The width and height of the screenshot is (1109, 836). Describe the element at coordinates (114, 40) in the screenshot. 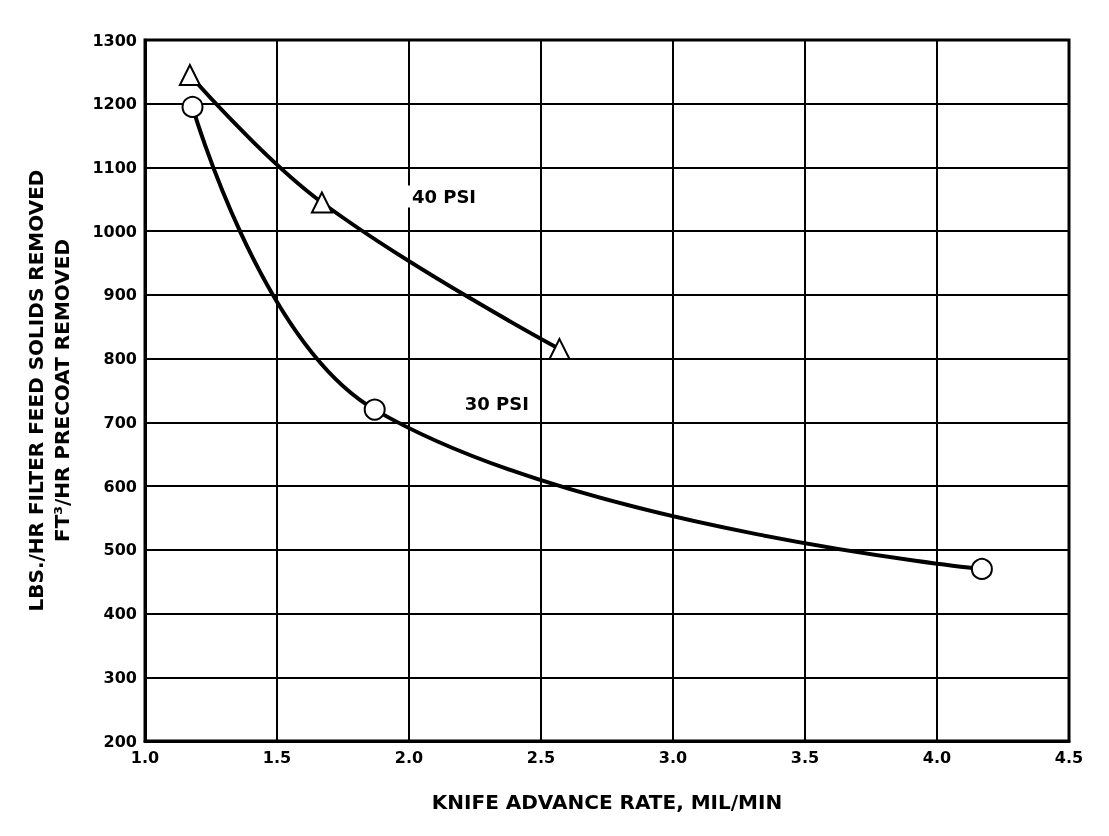

I see `y-tick-label: 1300` at that location.